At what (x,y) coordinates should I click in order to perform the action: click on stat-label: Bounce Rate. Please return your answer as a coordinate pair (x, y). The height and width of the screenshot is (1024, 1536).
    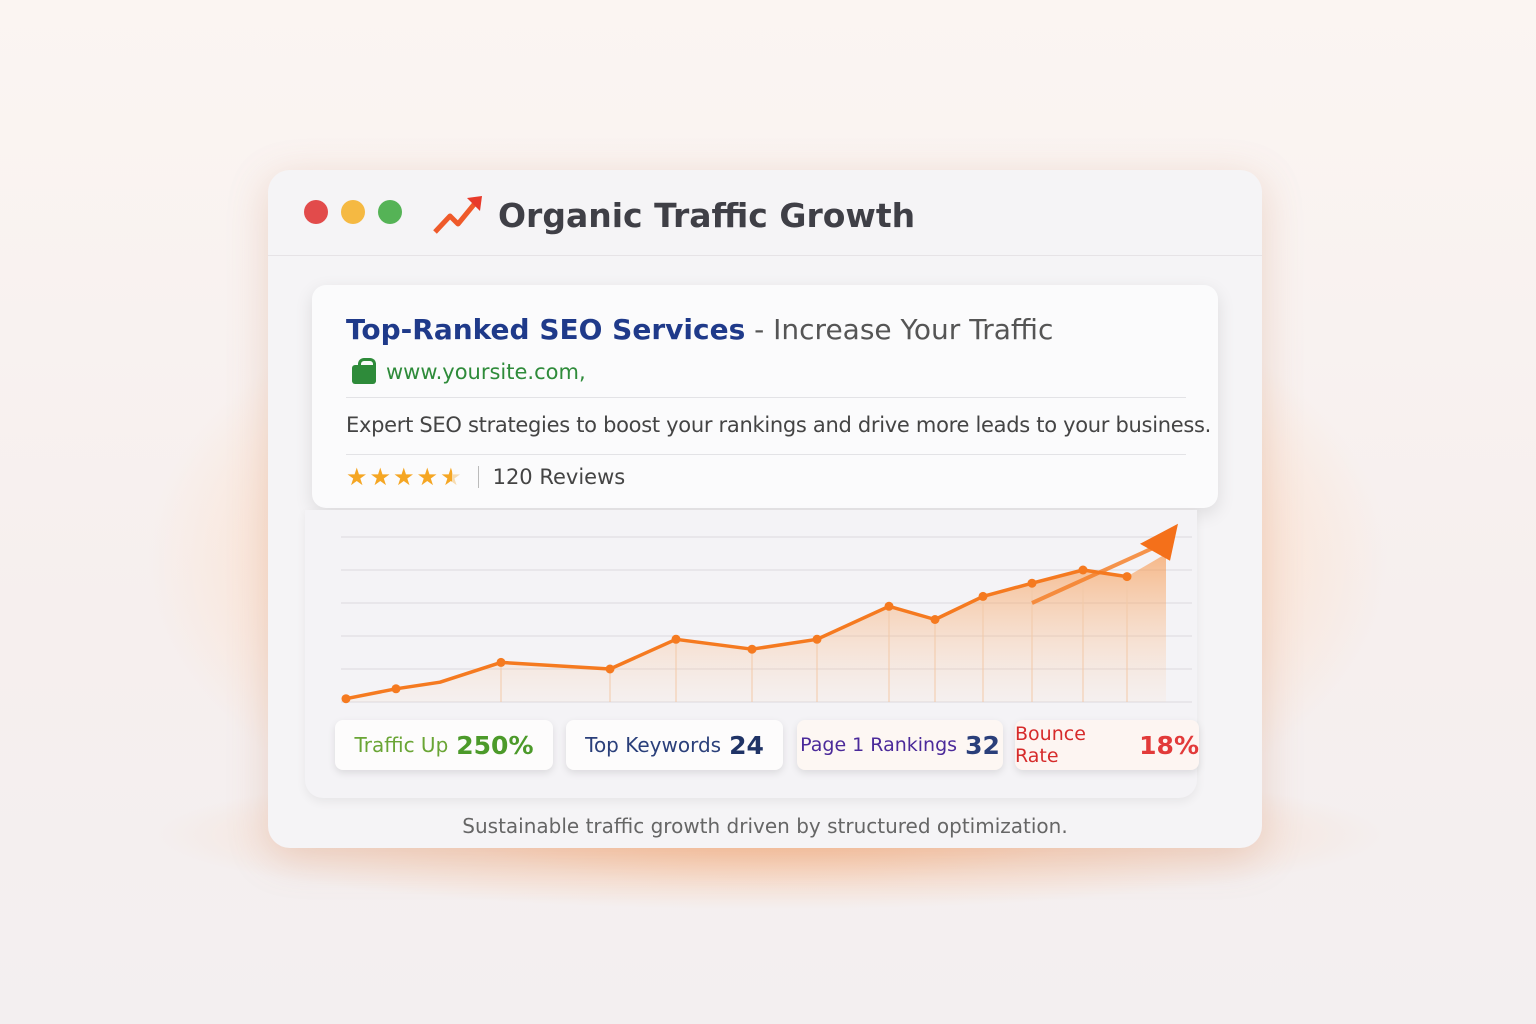
    Looking at the image, I should click on (1050, 745).